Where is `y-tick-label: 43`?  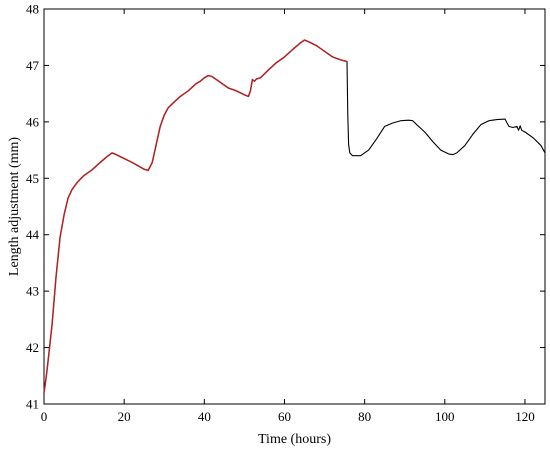 y-tick-label: 43 is located at coordinates (32, 291).